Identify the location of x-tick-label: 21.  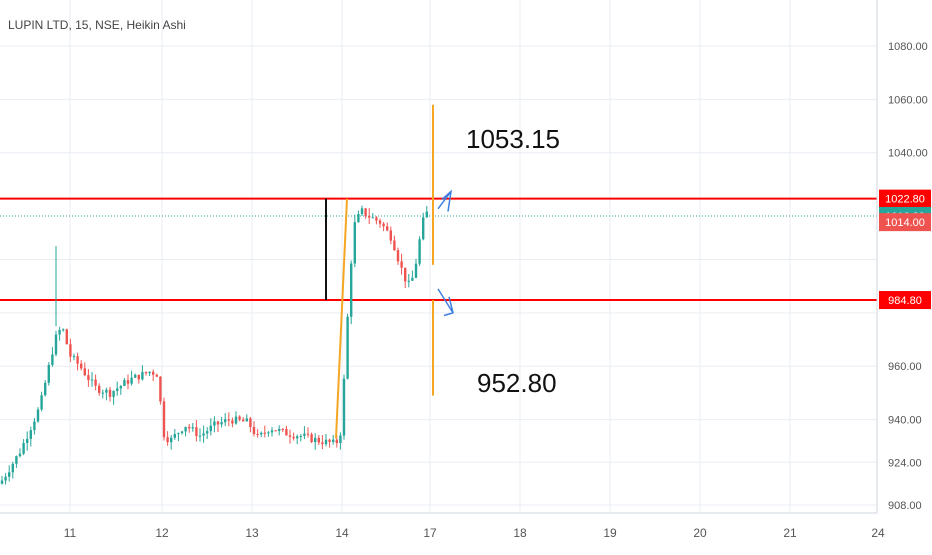
(790, 533).